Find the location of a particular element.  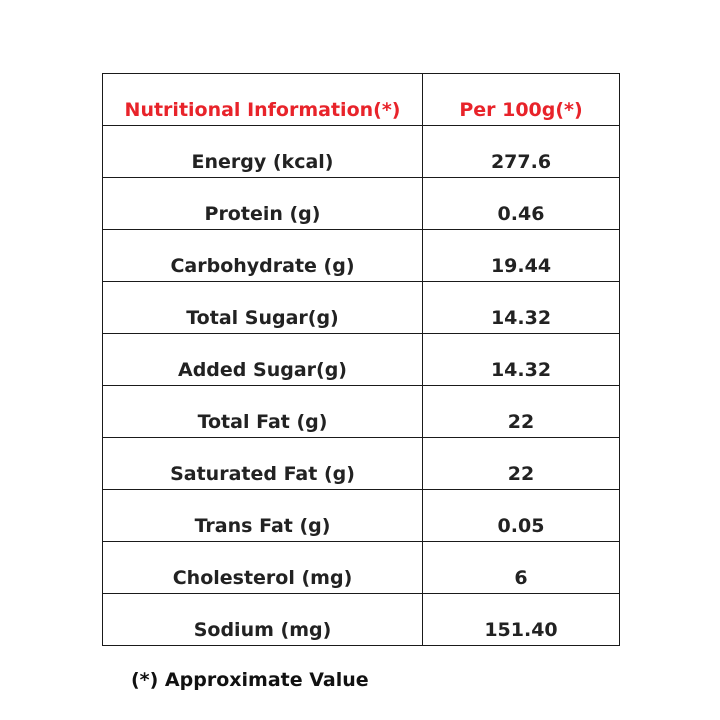

table-row: Trans Fat (g) 0.05 is located at coordinates (361, 515).